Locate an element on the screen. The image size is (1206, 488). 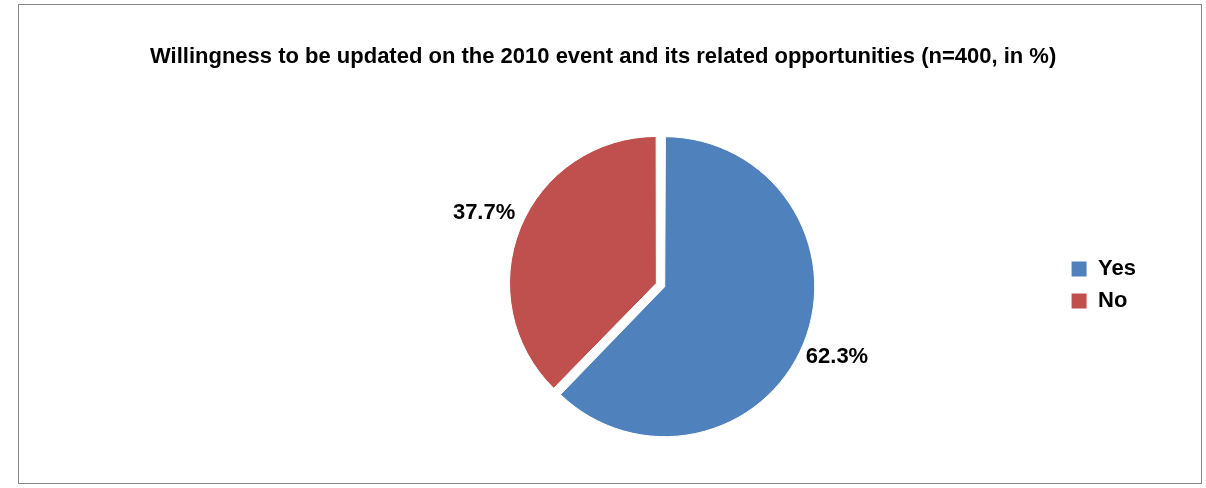
legend-label: Yes is located at coordinates (1117, 268).